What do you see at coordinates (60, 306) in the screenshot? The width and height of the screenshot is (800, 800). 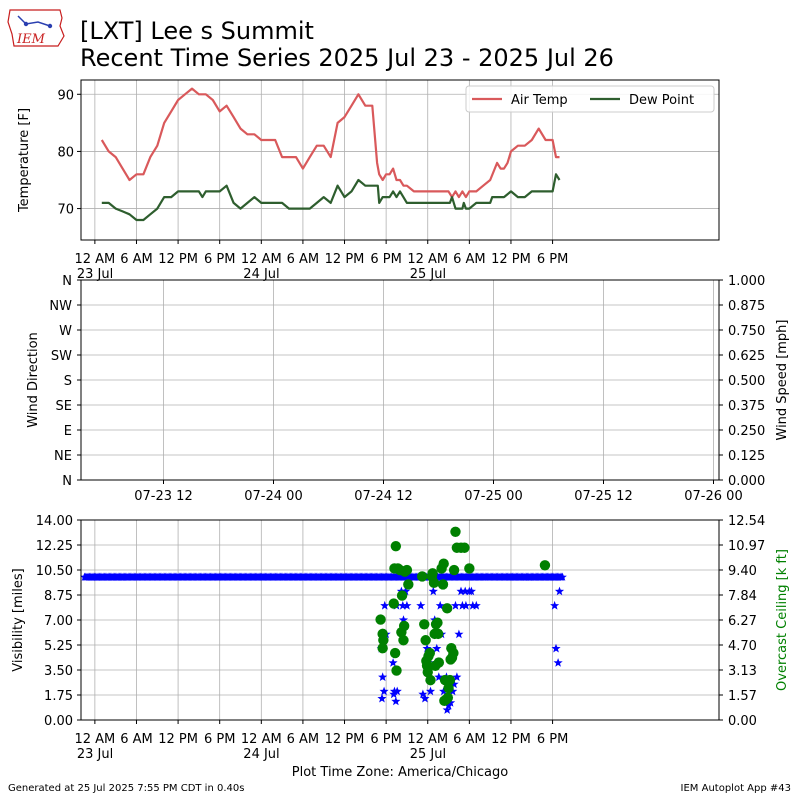 I see `y-tick-label: NW` at bounding box center [60, 306].